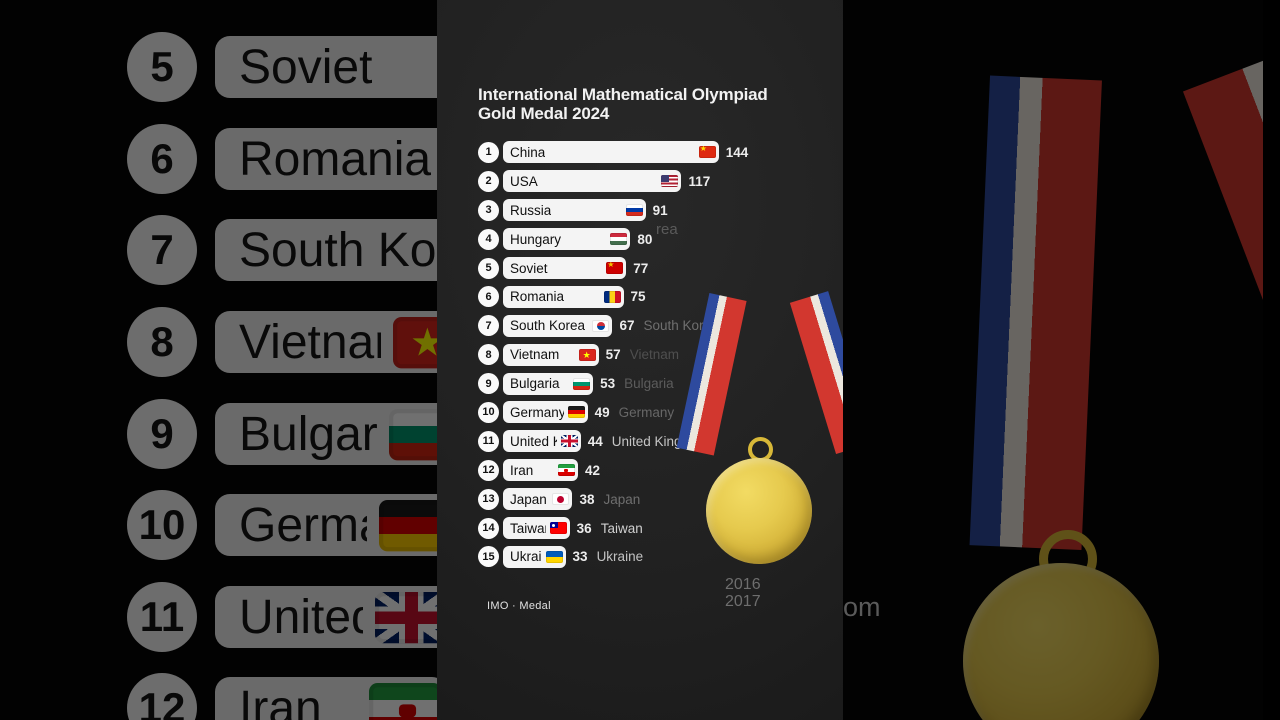  I want to click on flag-icon-ua, so click(554, 556).